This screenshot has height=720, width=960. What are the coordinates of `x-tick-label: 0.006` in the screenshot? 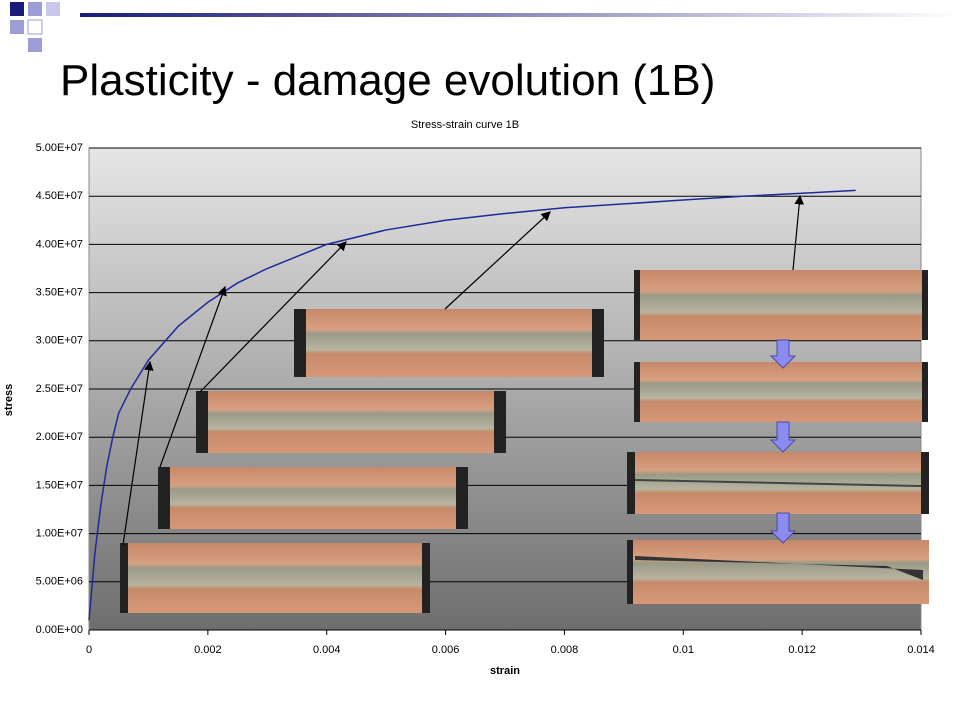 It's located at (446, 650).